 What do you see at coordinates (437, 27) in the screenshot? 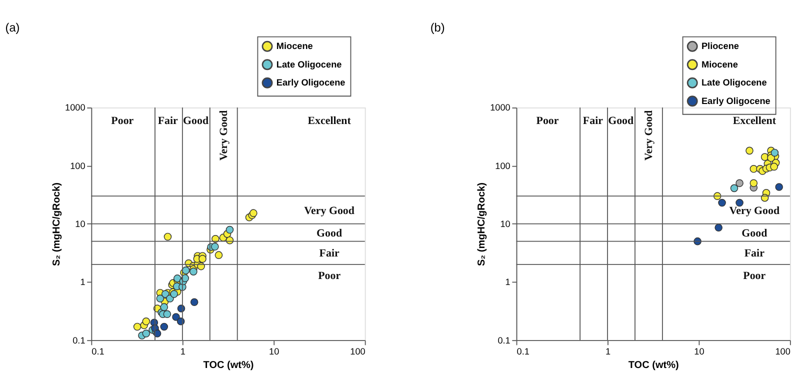
I see `chart-title: (b)` at bounding box center [437, 27].